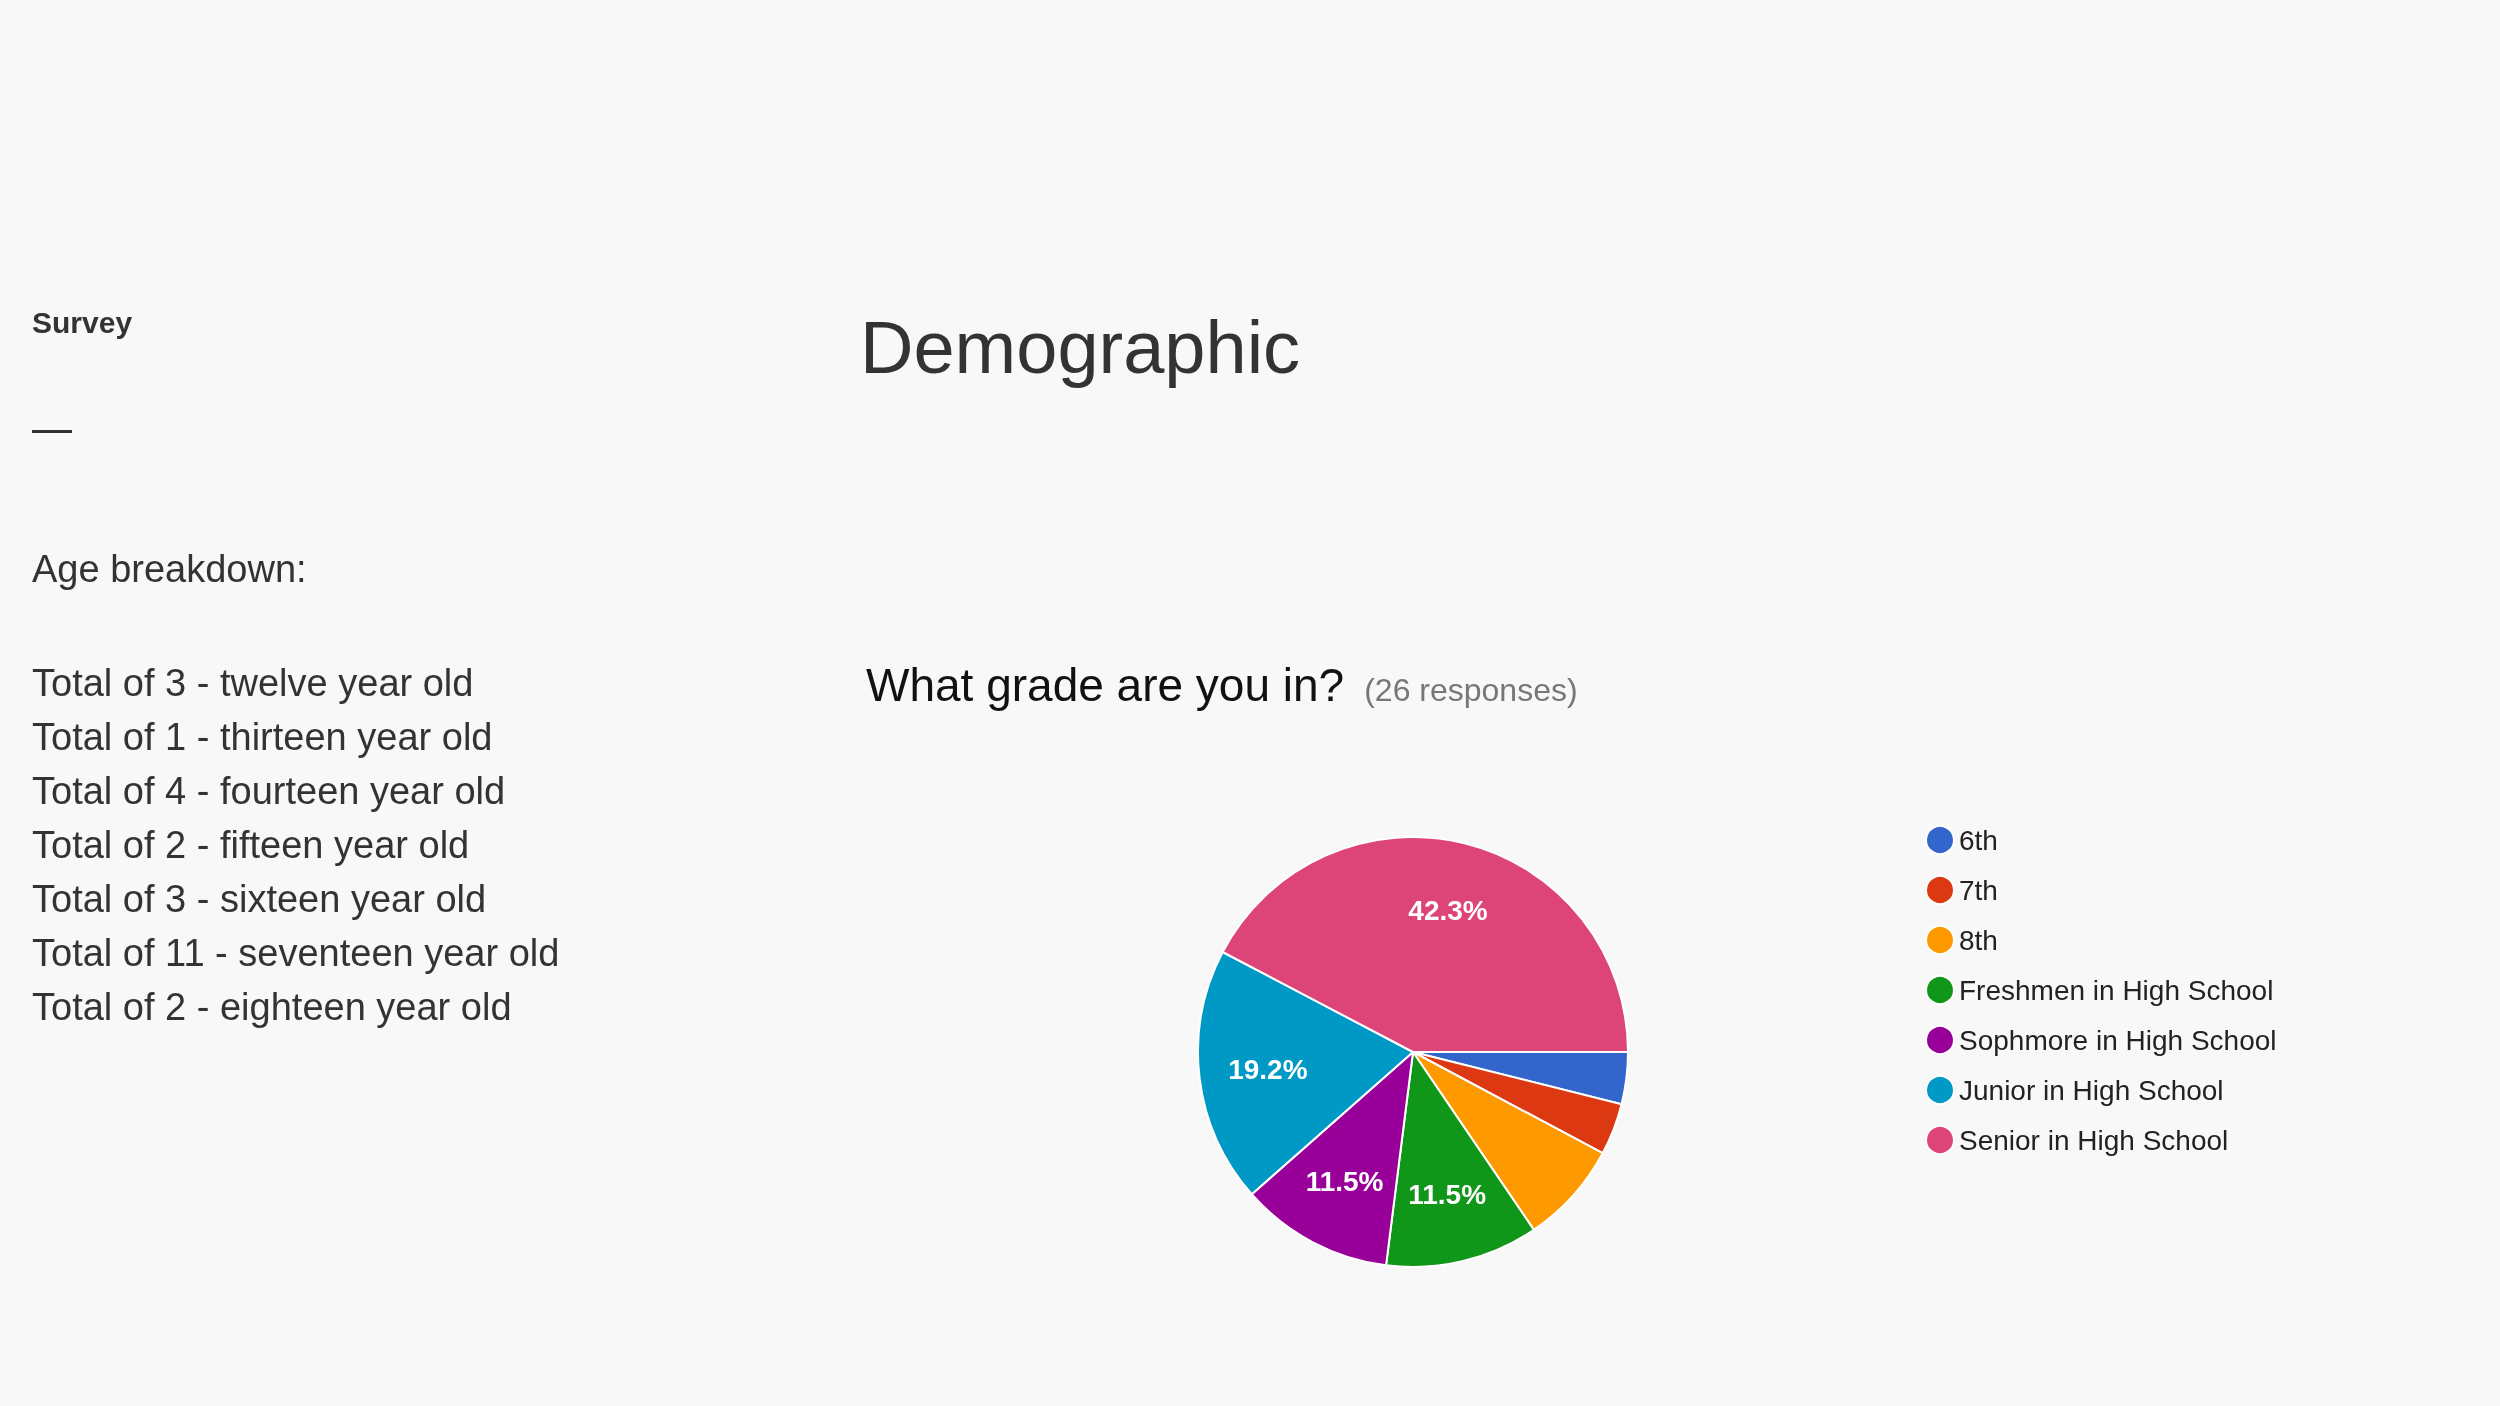 This screenshot has height=1406, width=2500. I want to click on chart-subtitle: What grade are you in?, so click(1105, 685).